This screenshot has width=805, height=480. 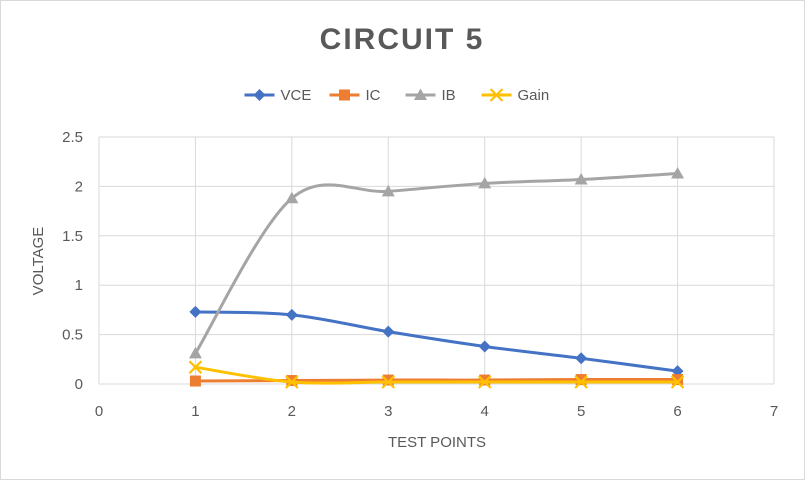 What do you see at coordinates (259, 95) in the screenshot?
I see `legend-marker-vce` at bounding box center [259, 95].